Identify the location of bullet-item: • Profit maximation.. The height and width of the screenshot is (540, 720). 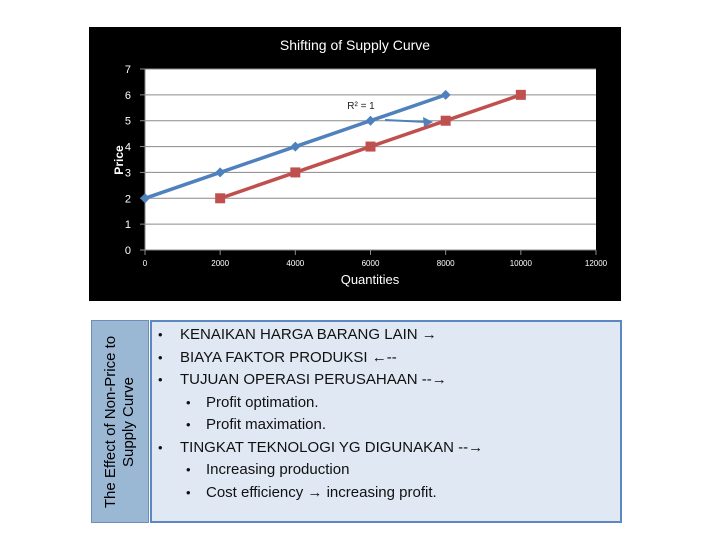
(386, 425).